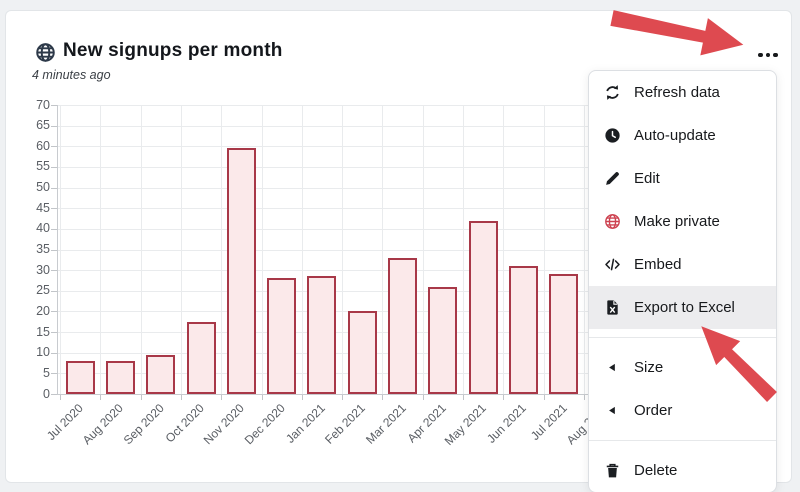 Image resolution: width=800 pixels, height=492 pixels. Describe the element at coordinates (612, 470) in the screenshot. I see `trash-icon` at that location.